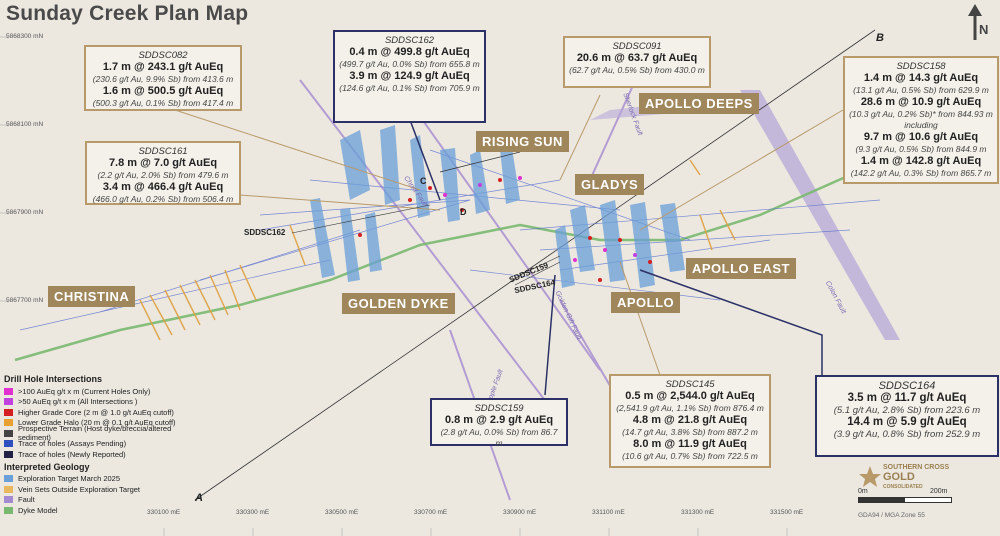 The width and height of the screenshot is (1000, 536). What do you see at coordinates (921, 161) in the screenshot?
I see `intersection-line: 1.4 m @ 142.8 g/t AuEq` at bounding box center [921, 161].